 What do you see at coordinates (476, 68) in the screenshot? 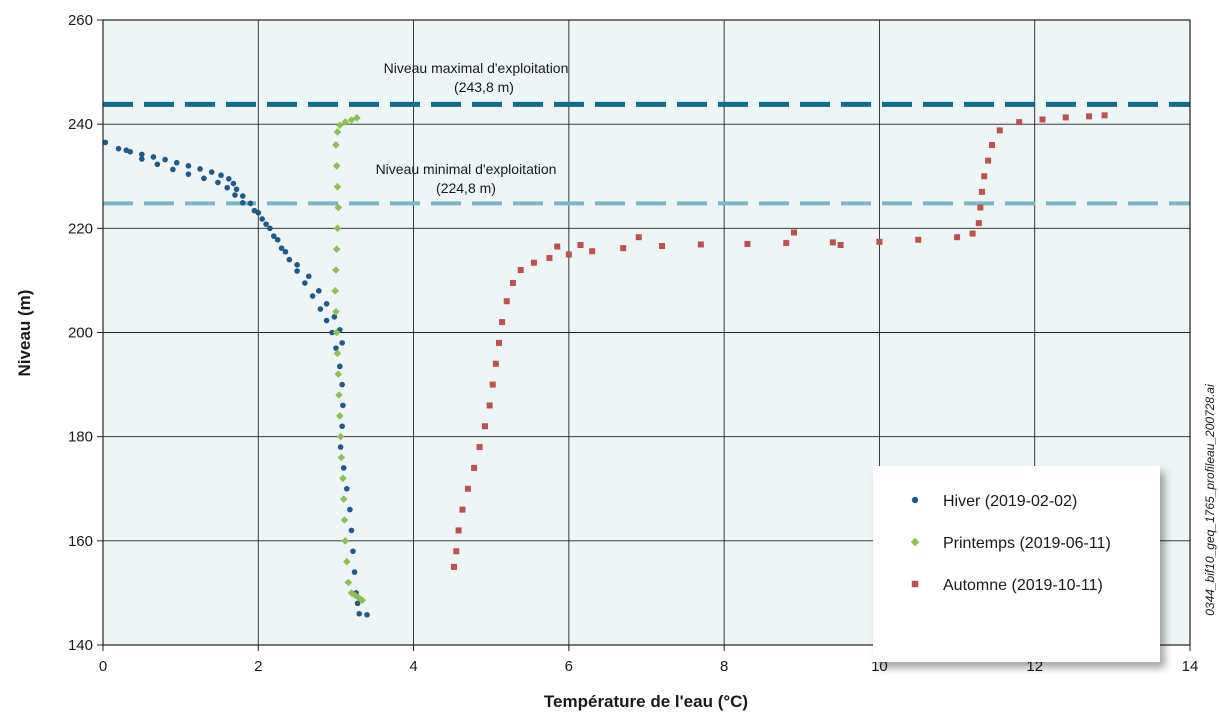
I see `annotation-max-label: Niveau maximal d'exploitation` at bounding box center [476, 68].